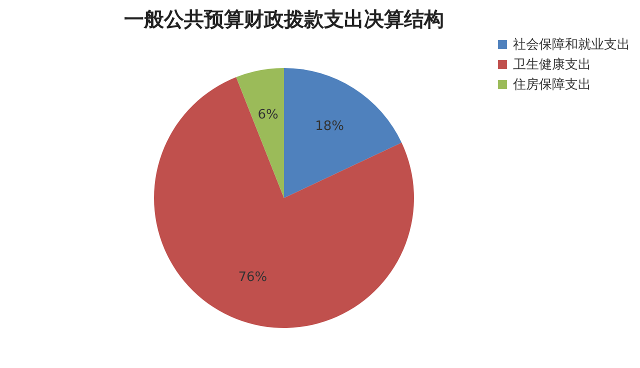  Describe the element at coordinates (552, 65) in the screenshot. I see `legend-label: 卫生健康支出` at that location.